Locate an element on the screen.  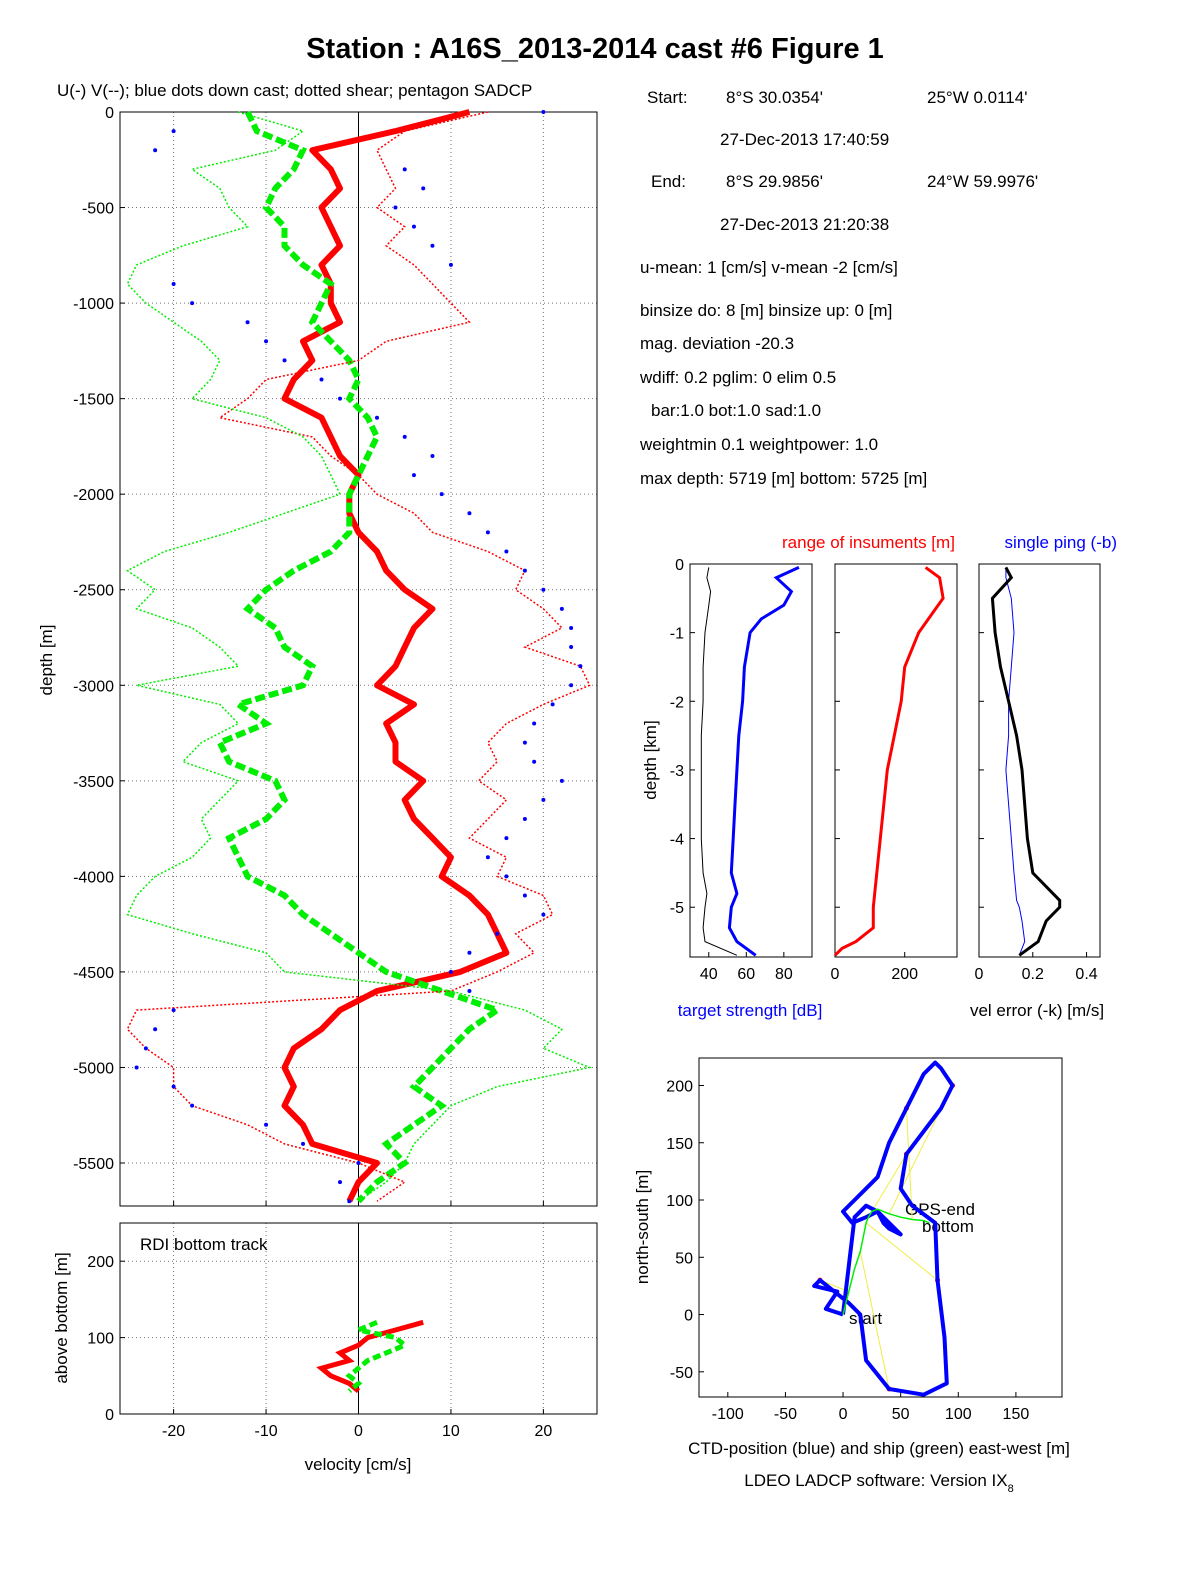
software-subscript: 8 is located at coordinates (1011, 1489).